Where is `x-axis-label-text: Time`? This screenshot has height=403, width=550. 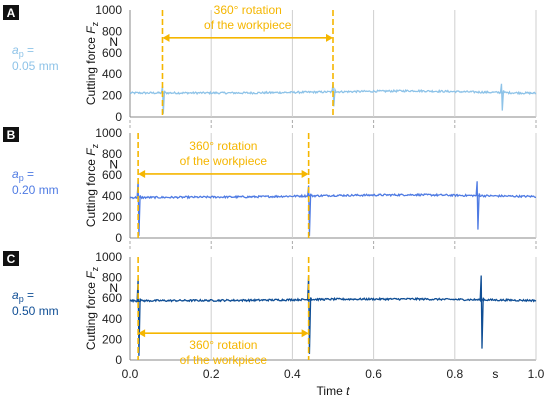 x-axis-label-text: Time is located at coordinates (332, 391).